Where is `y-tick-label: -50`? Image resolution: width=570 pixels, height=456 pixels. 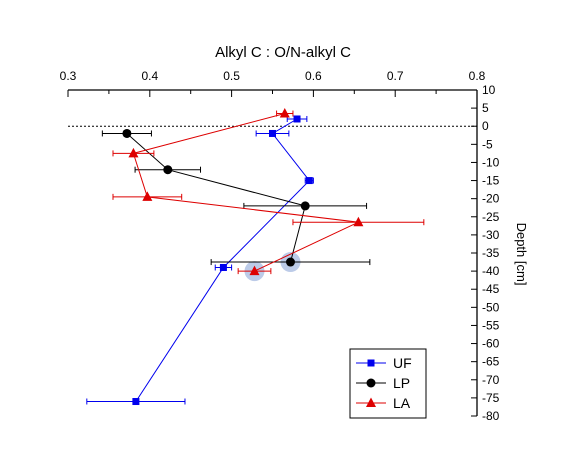
y-tick-label: -50 is located at coordinates (491, 307).